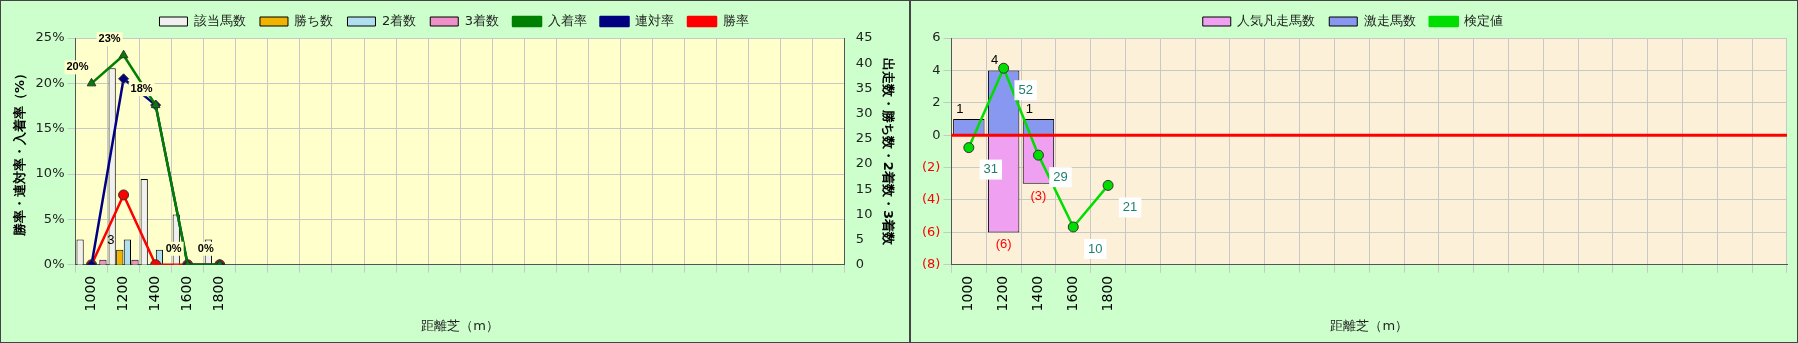  Describe the element at coordinates (864, 37) in the screenshot. I see `y2-tick-label: 45` at that location.